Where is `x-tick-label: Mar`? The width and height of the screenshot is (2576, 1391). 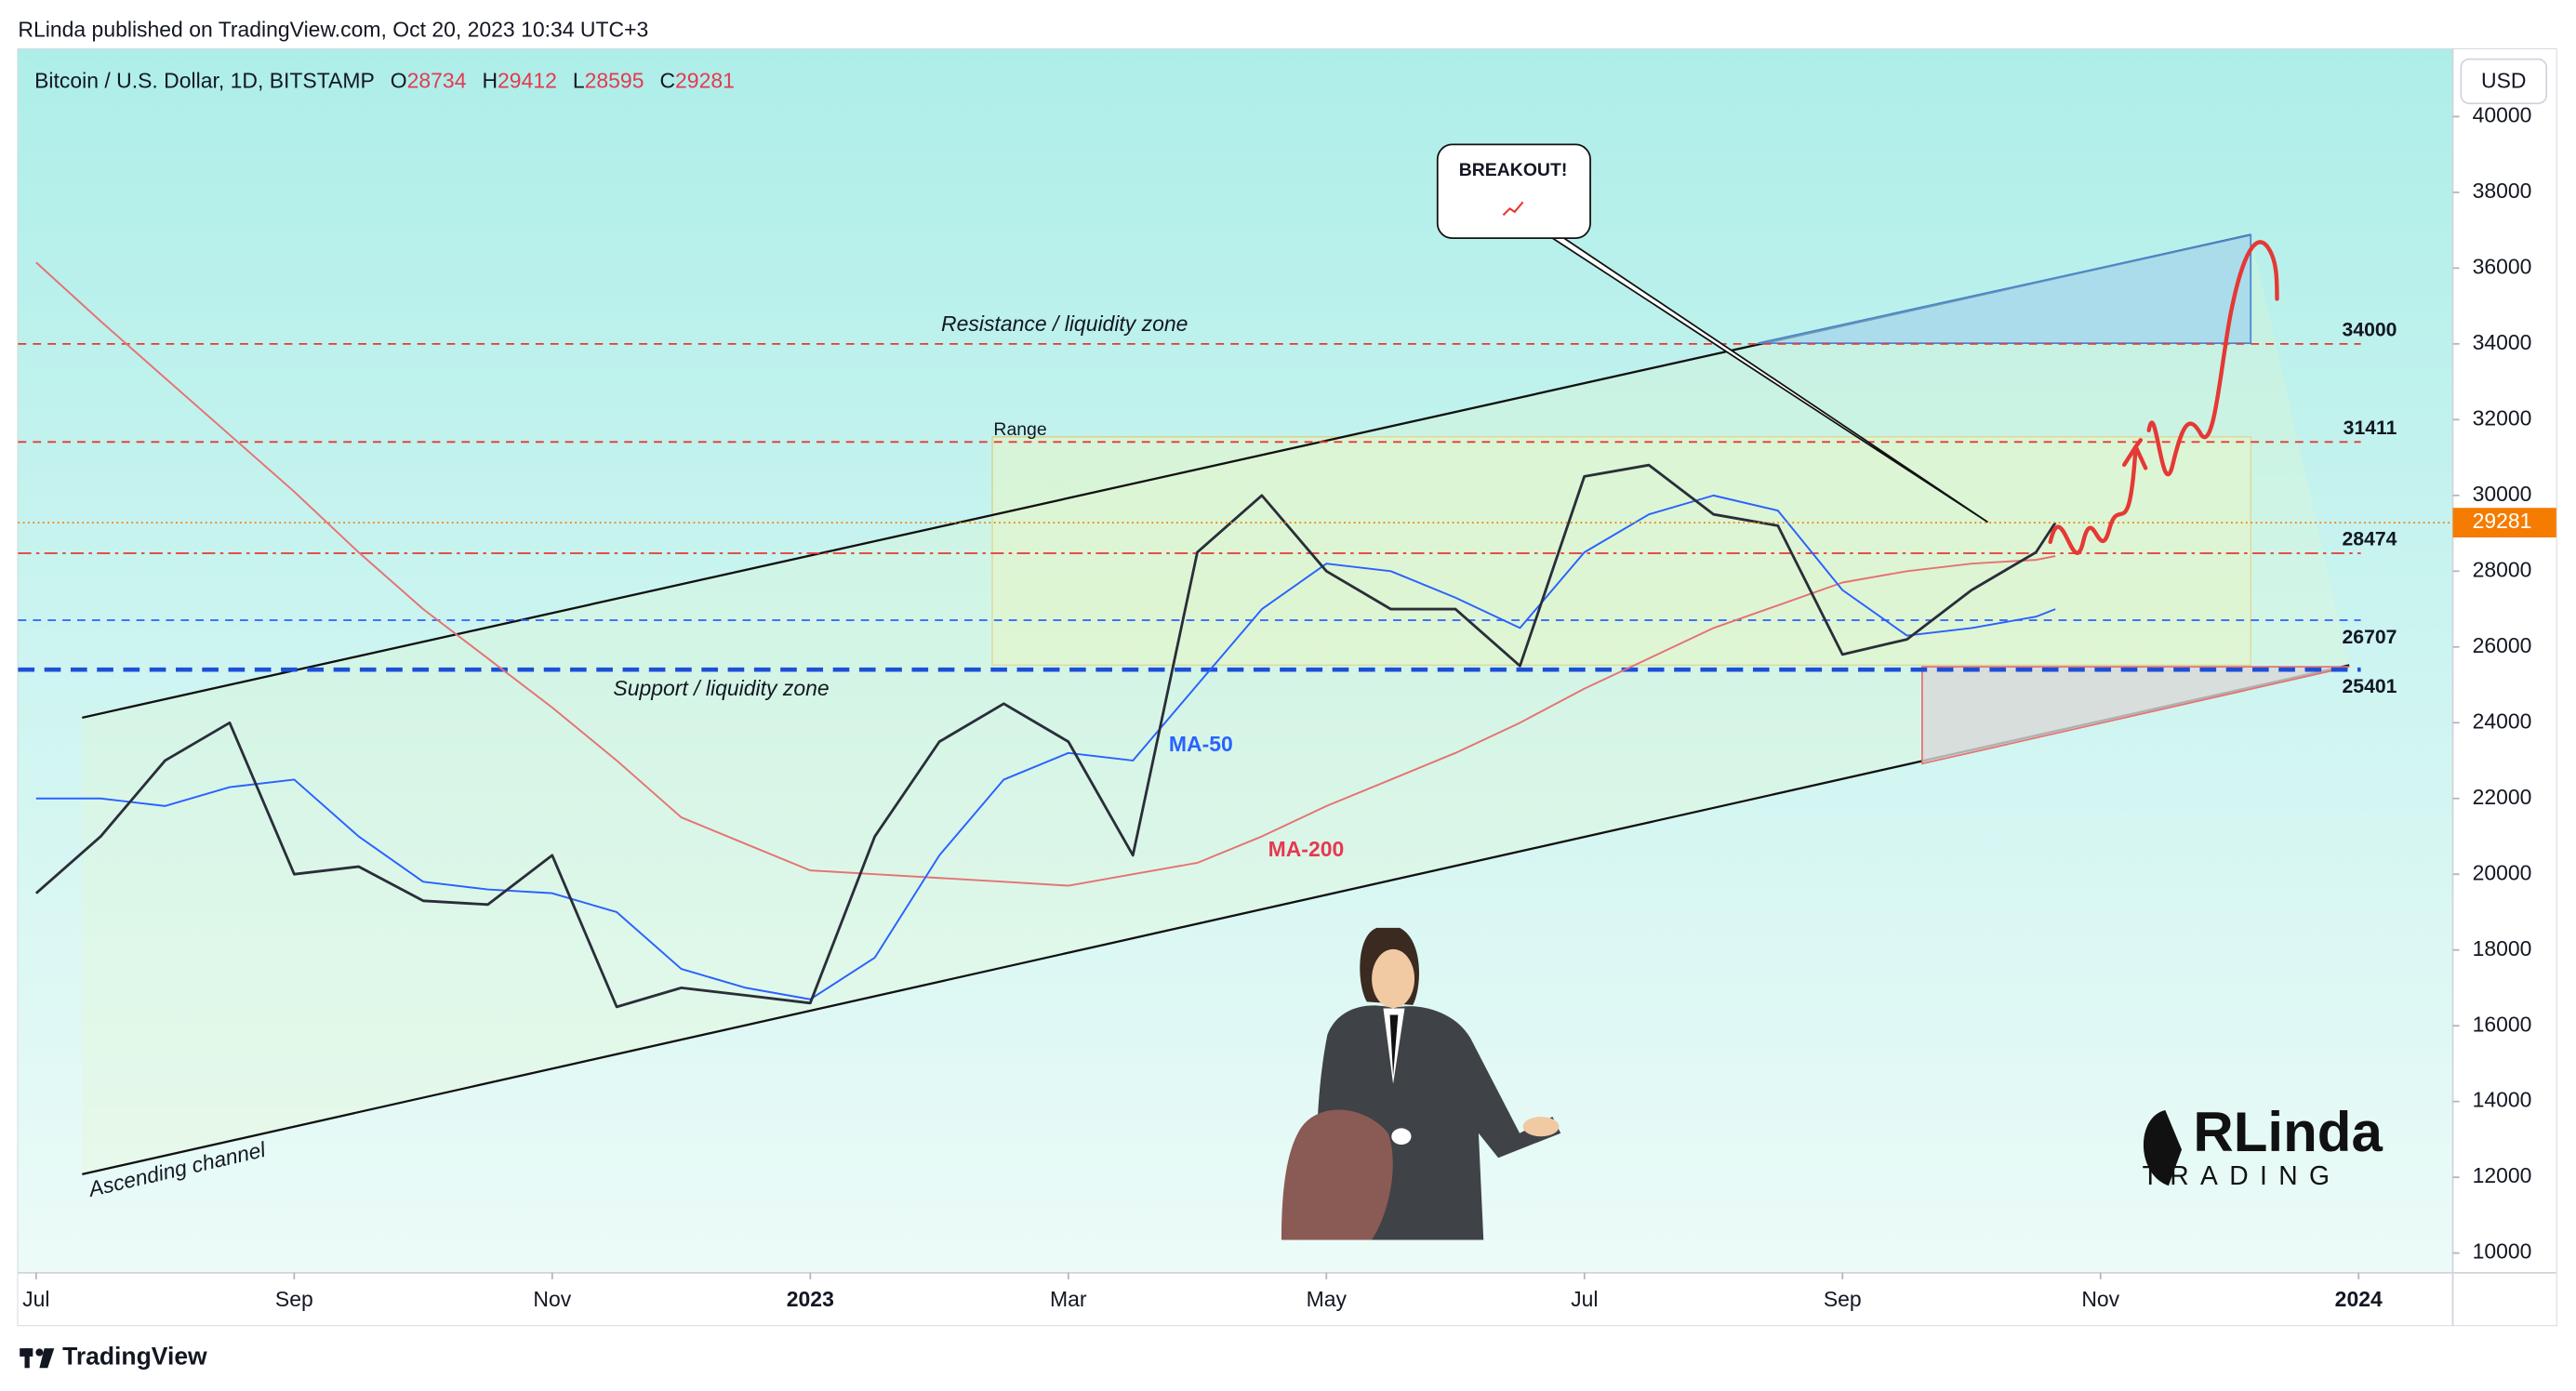 x-tick-label: Mar is located at coordinates (1068, 1299).